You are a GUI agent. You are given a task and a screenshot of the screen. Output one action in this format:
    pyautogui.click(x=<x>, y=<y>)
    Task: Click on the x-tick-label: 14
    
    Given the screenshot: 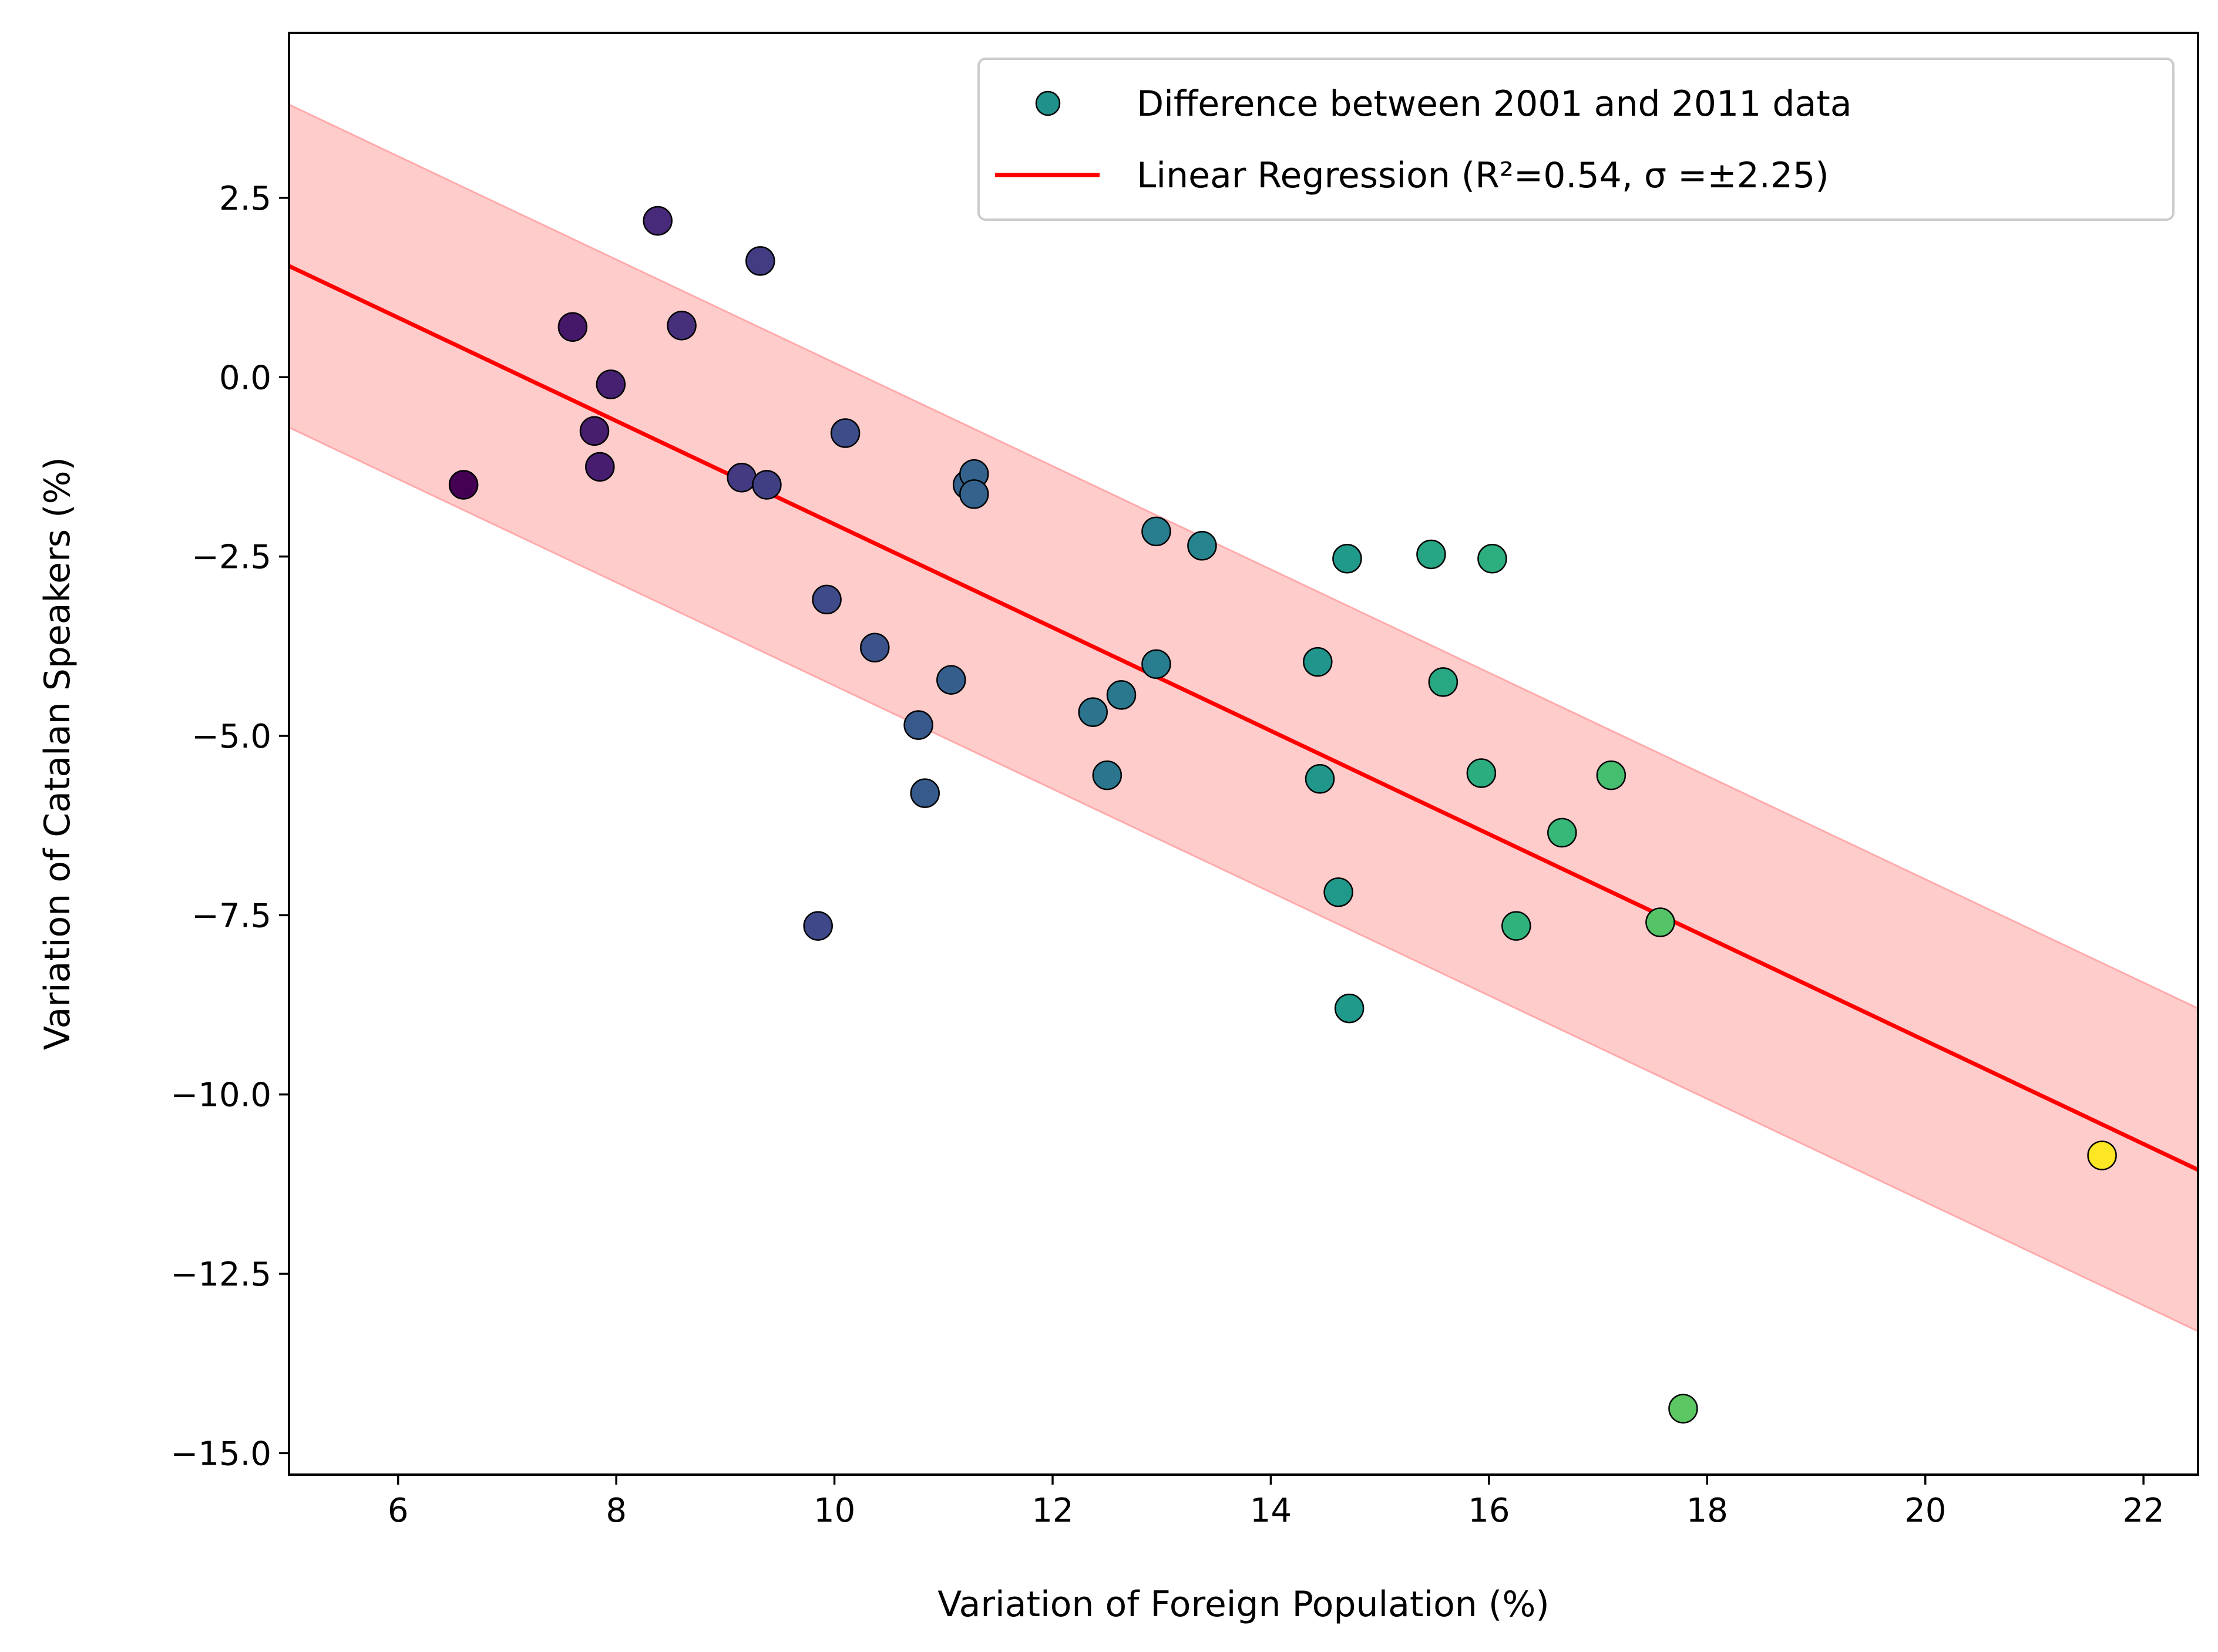 What is the action you would take?
    pyautogui.click(x=1271, y=1511)
    